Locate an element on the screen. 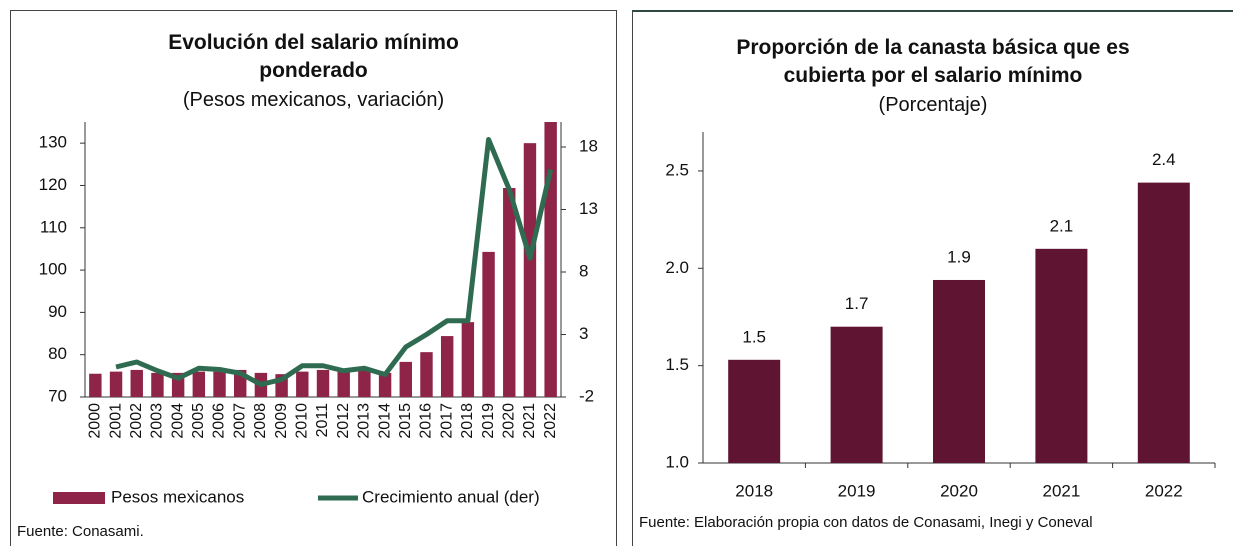 The height and width of the screenshot is (546, 1235). y-tick-label: 110 is located at coordinates (53, 226).